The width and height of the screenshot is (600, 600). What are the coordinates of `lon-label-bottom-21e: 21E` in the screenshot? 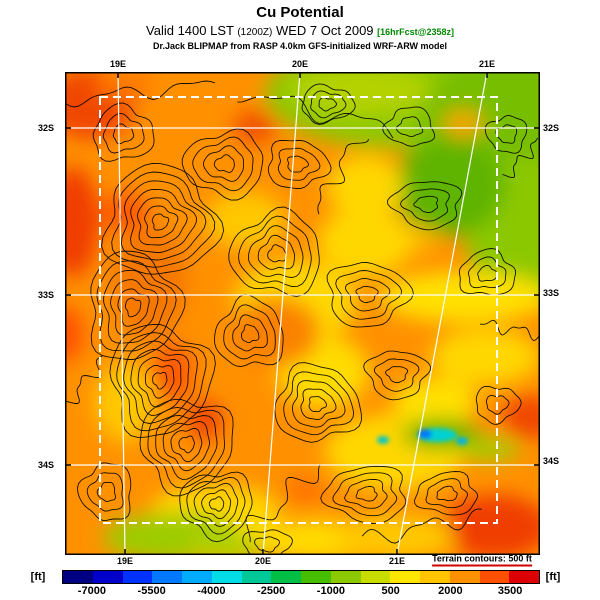 It's located at (397, 561).